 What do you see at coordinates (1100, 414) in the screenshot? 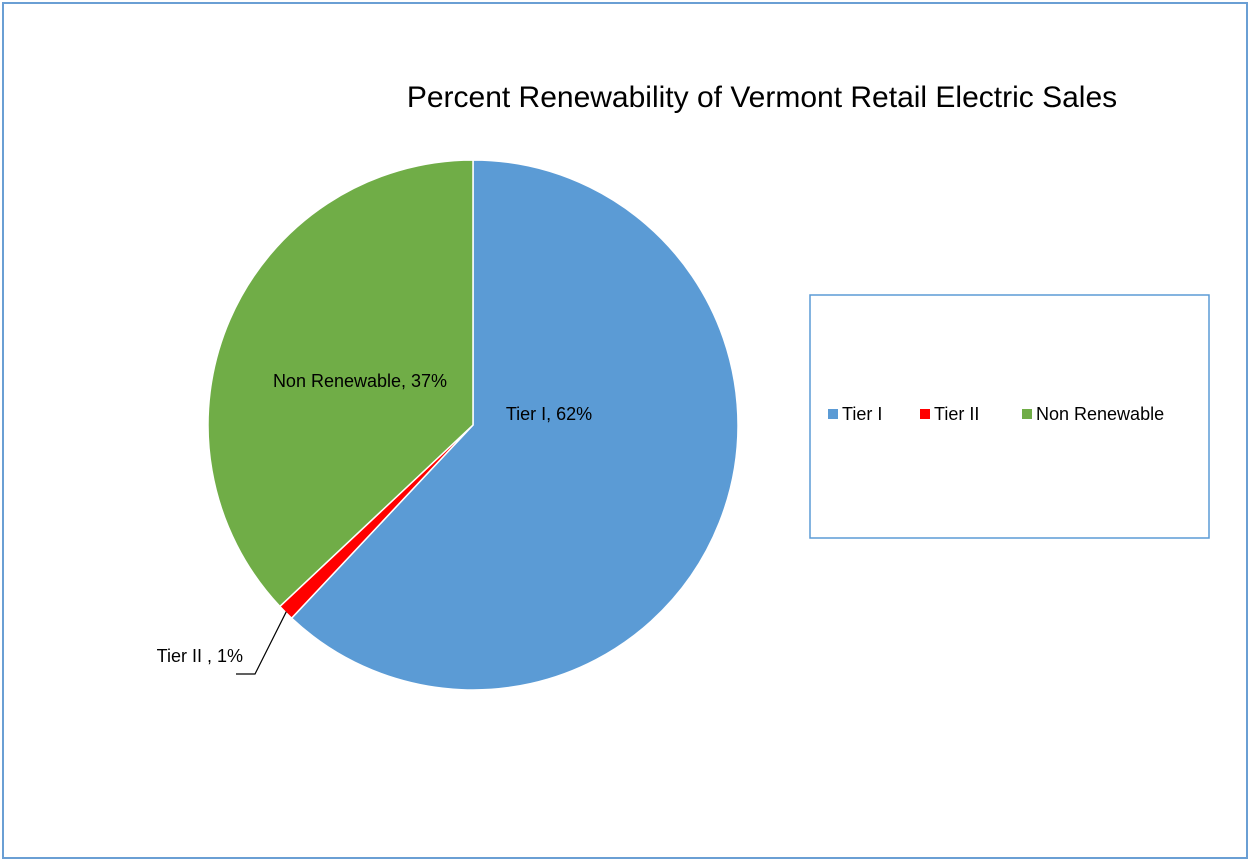
I see `legend-label-non-renewable: Non Renewable` at bounding box center [1100, 414].